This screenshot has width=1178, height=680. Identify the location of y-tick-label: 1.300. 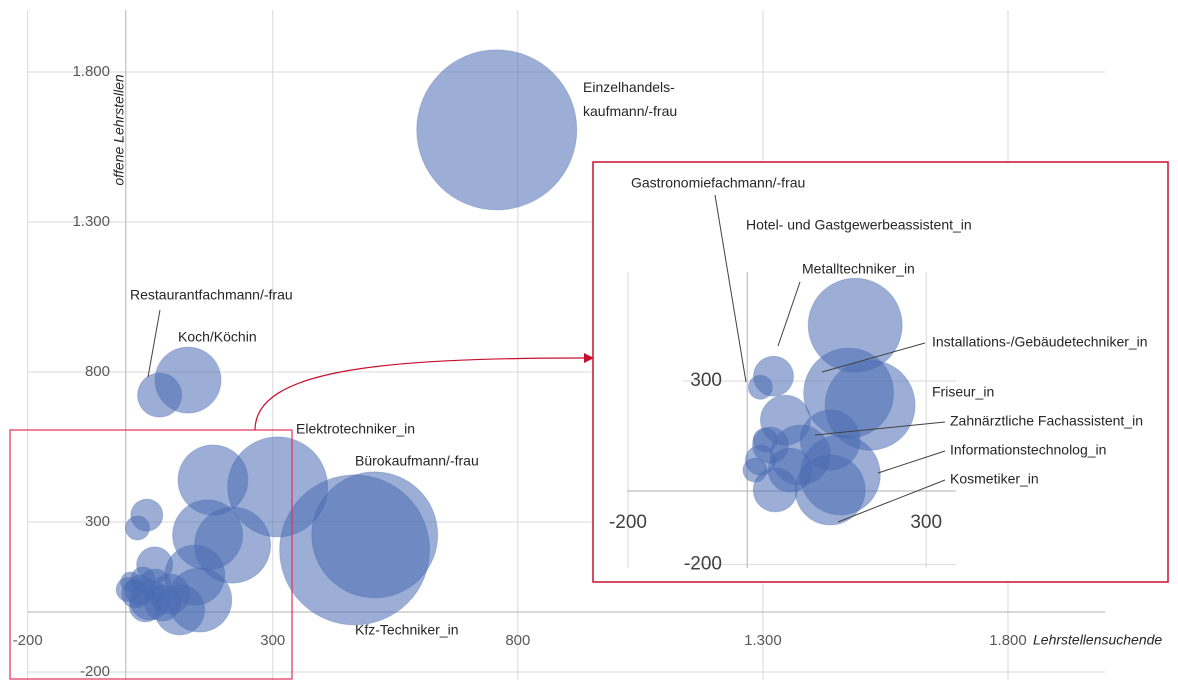
(91, 221).